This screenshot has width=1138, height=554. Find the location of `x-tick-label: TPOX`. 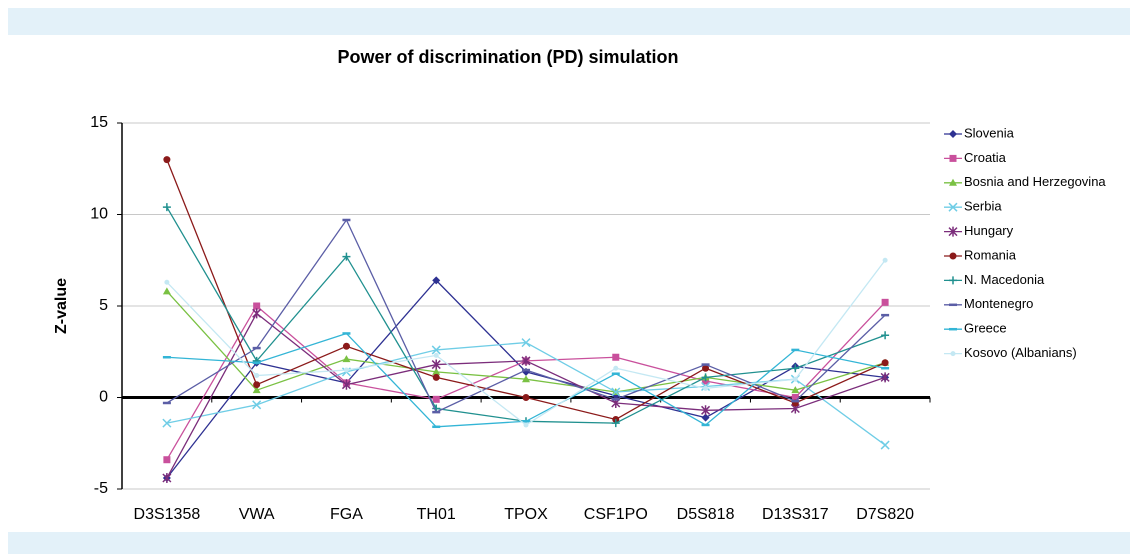

x-tick-label: TPOX is located at coordinates (526, 514).